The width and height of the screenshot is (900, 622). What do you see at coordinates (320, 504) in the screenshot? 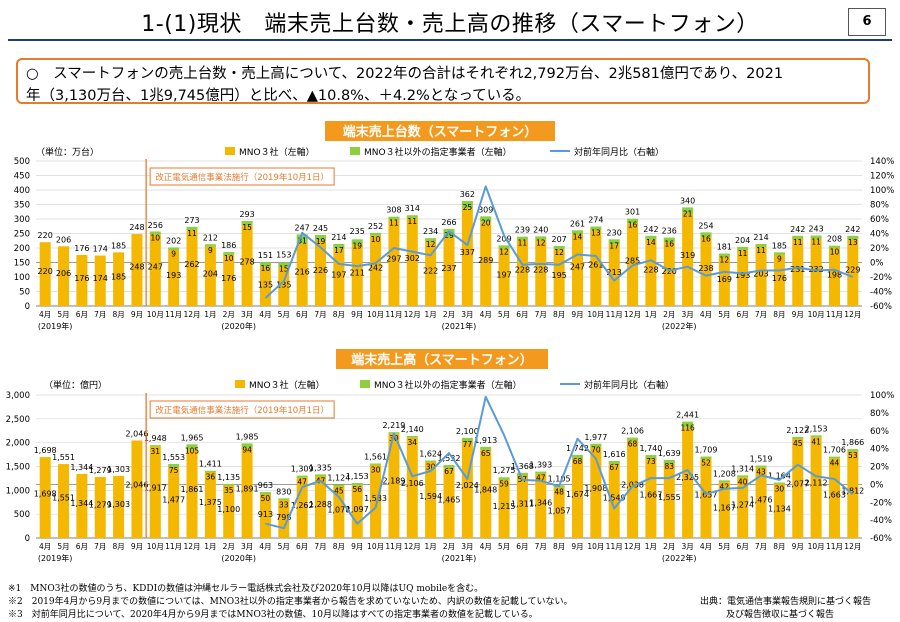
I see `data-label-mno: 1,288` at bounding box center [320, 504].